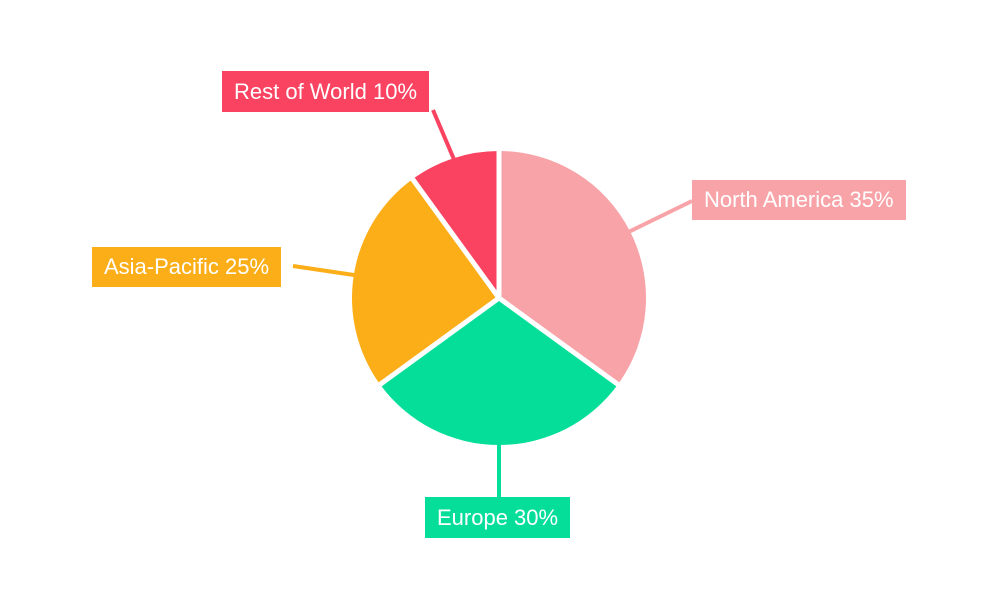 The image size is (1000, 600). I want to click on pie-slice-rest-of-world, so click(455, 224).